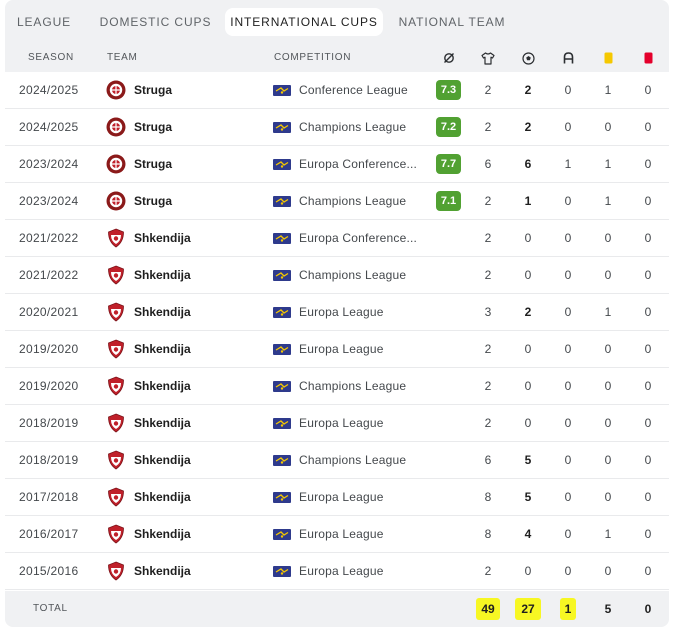 This screenshot has width=677, height=637. Describe the element at coordinates (488, 534) in the screenshot. I see `appearances-cell: 8` at that location.